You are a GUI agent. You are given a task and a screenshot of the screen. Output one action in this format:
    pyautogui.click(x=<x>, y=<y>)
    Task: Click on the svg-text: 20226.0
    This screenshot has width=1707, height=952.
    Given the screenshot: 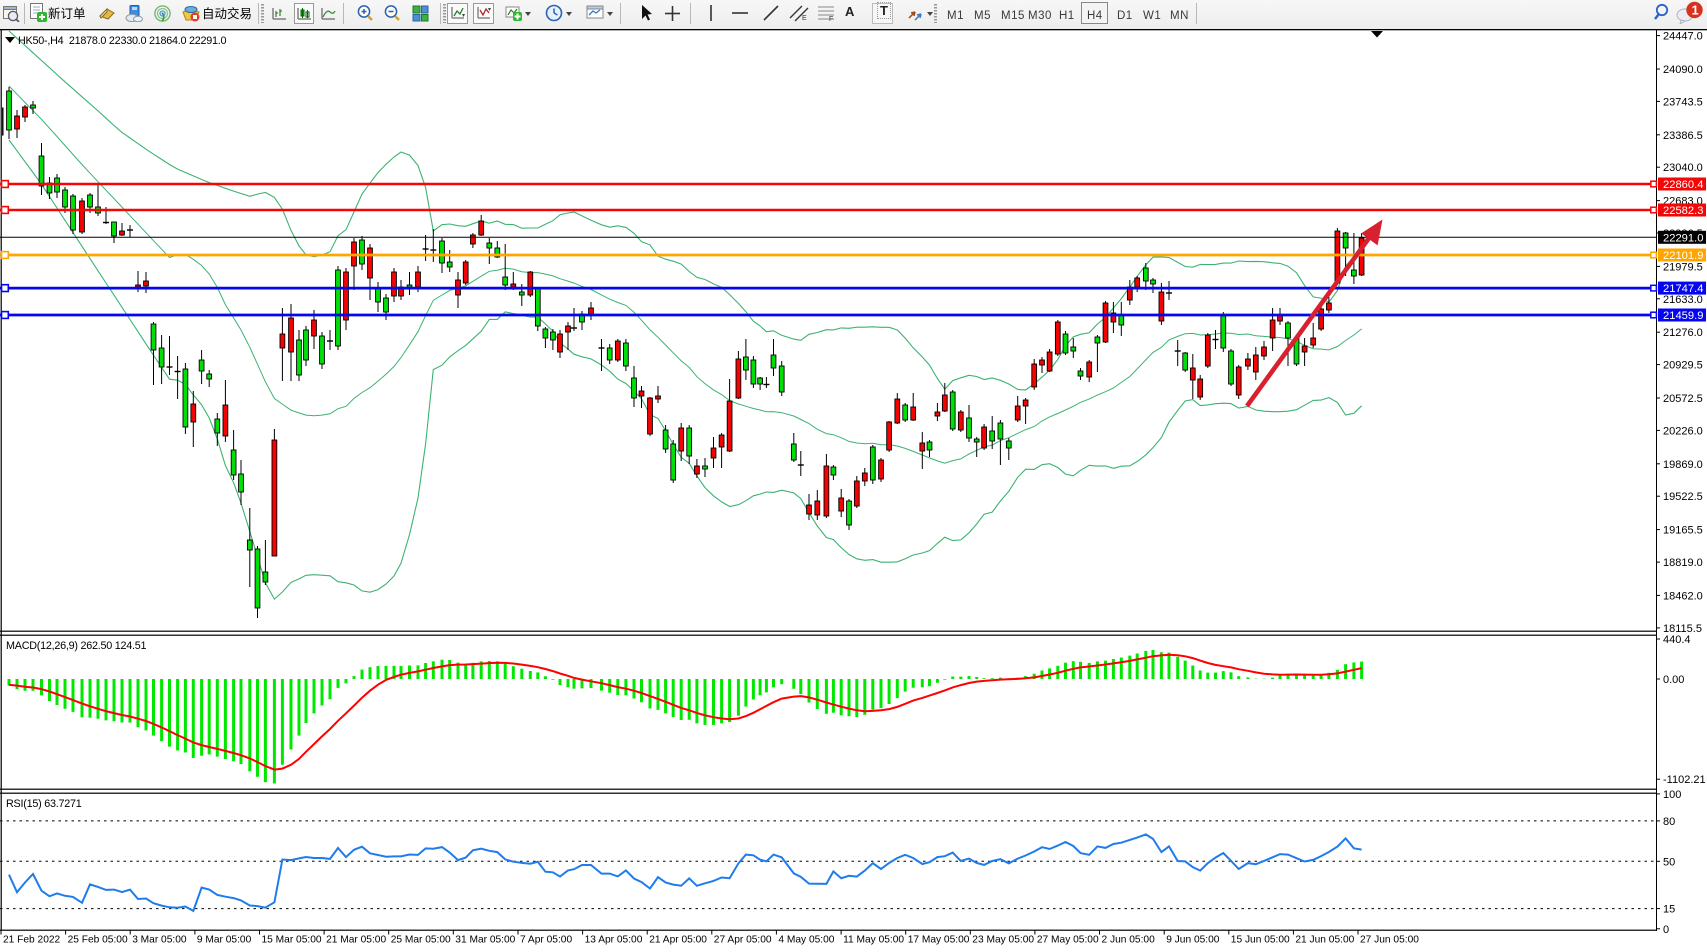 What is the action you would take?
    pyautogui.click(x=1683, y=431)
    